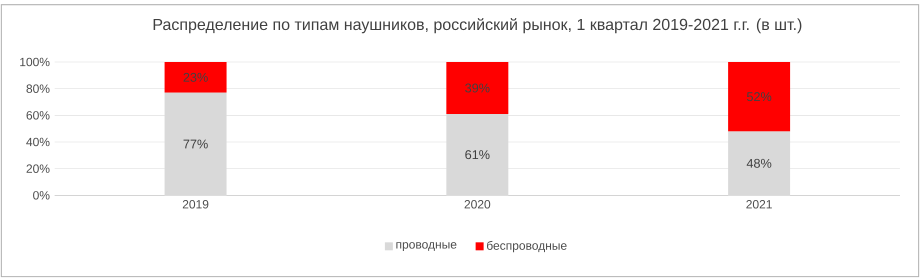 This screenshot has height=278, width=924. I want to click on y-tick-label: 40%, so click(38, 142).